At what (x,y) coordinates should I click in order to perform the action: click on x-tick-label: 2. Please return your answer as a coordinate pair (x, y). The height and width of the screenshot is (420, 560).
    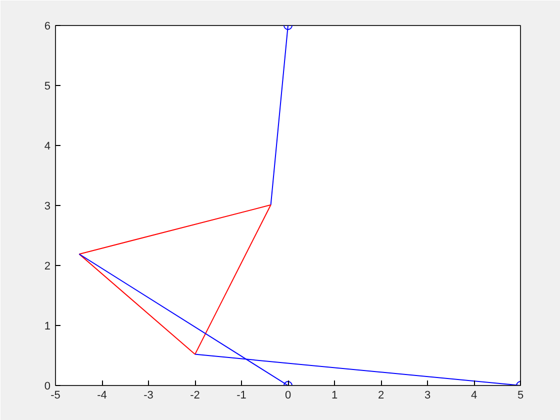
    Looking at the image, I should click on (381, 396).